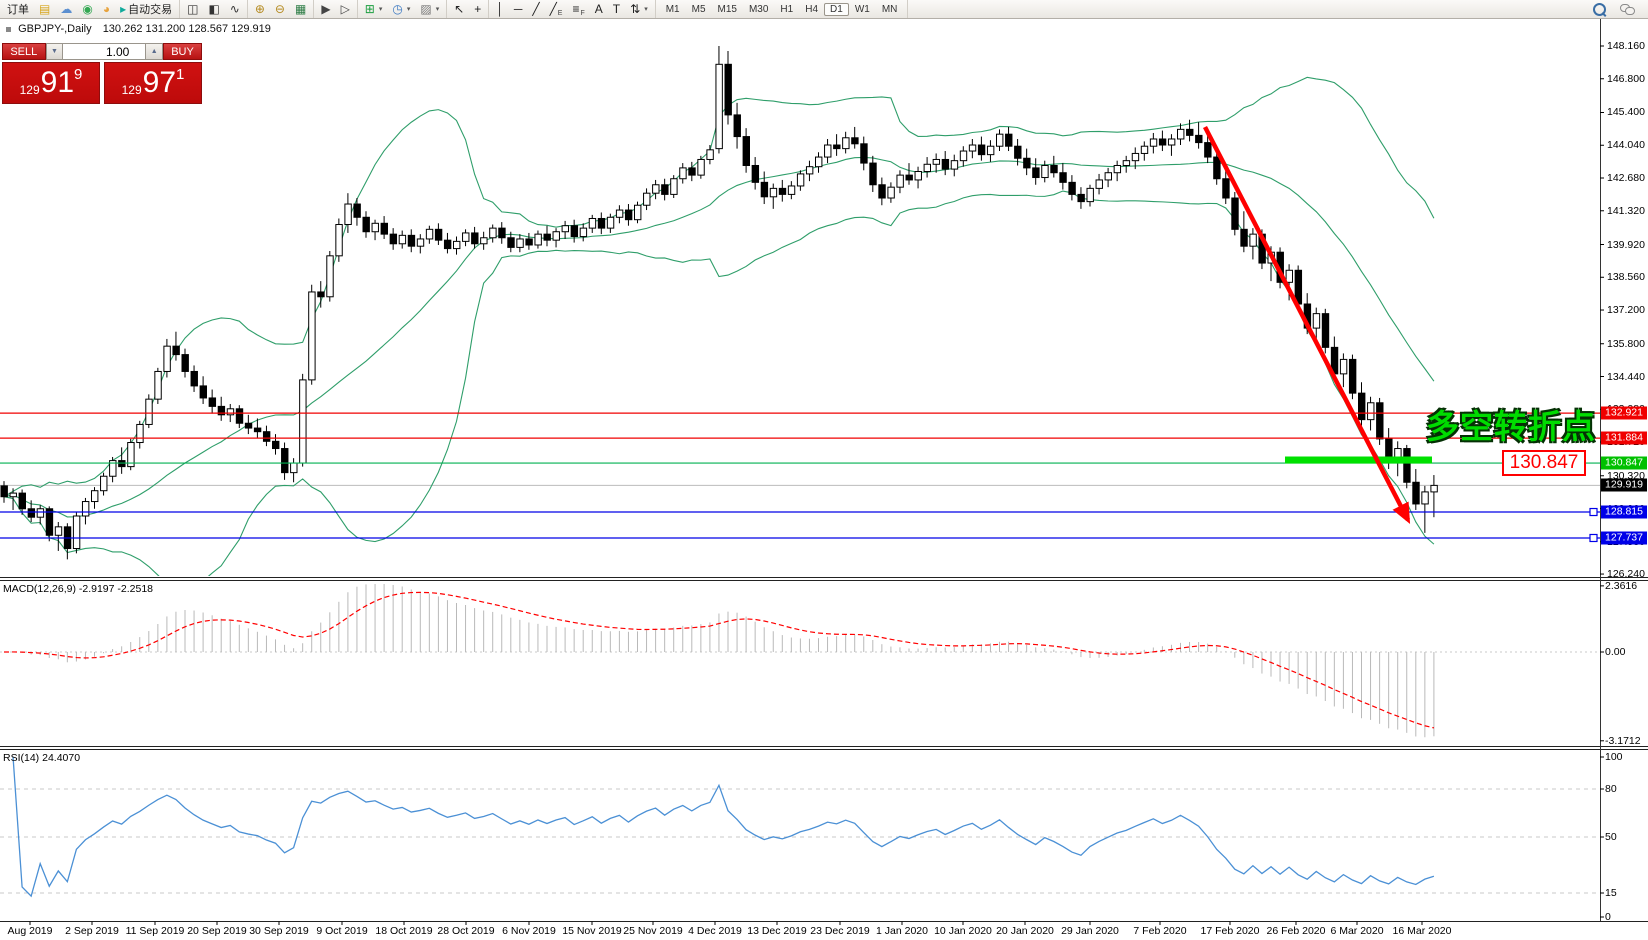 This screenshot has width=1648, height=940. Describe the element at coordinates (186, 29) in the screenshot. I see `symbol-ohlc-values: 130.262 131.200 128.567 129.919` at that location.